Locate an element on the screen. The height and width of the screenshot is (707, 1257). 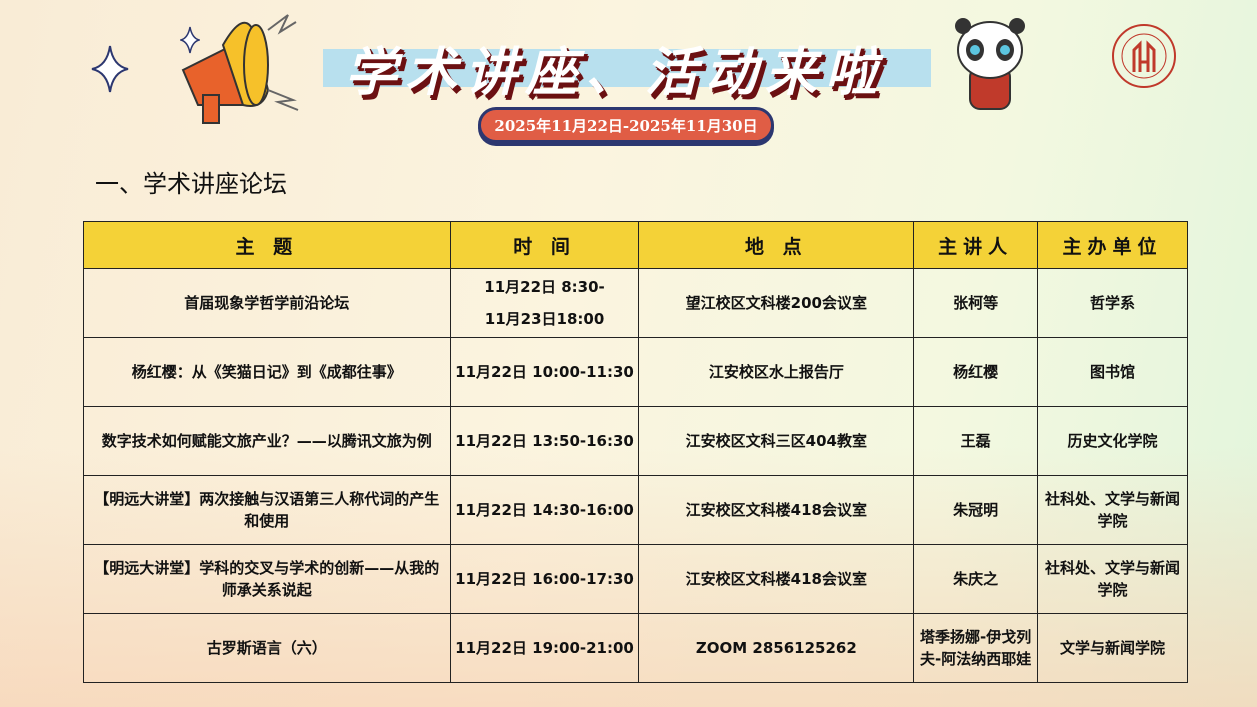
column-header: 主 题 is located at coordinates (267, 245).